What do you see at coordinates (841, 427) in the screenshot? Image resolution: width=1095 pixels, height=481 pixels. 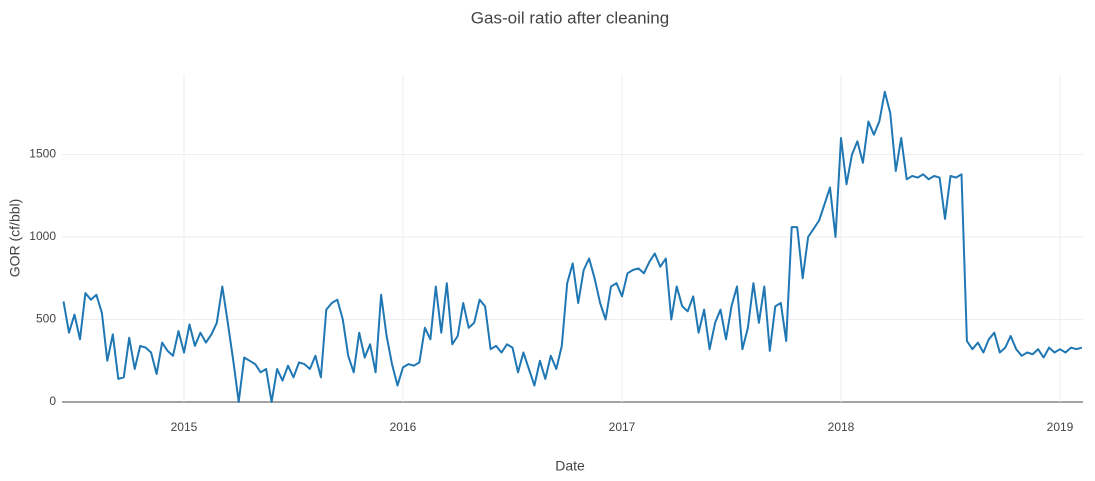 I see `x-tick-label: 2018` at bounding box center [841, 427].